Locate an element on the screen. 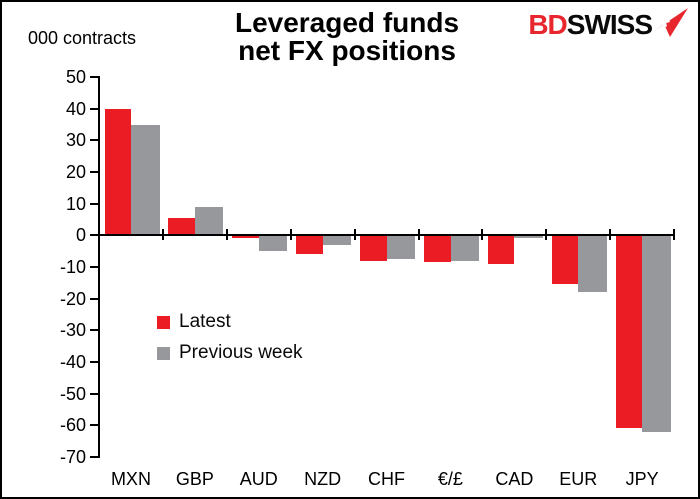 This screenshot has height=499, width=700. legend-item-latest: Latest is located at coordinates (194, 322).